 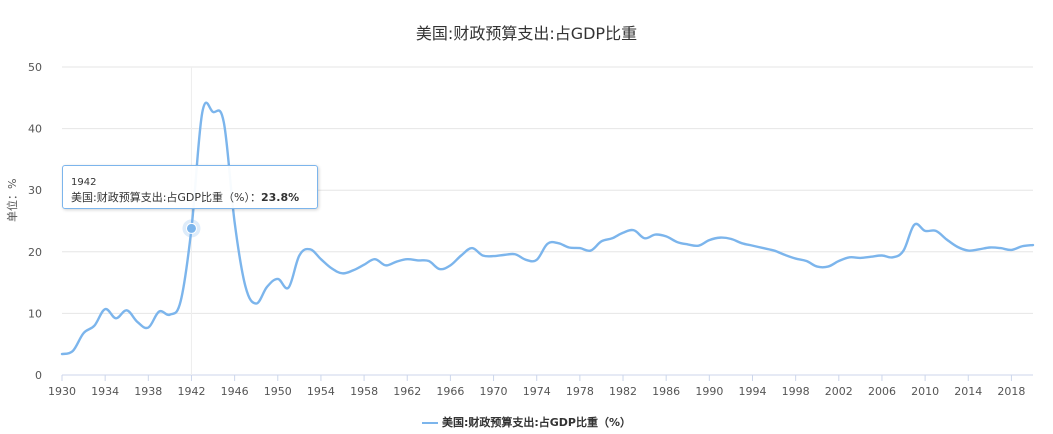 I want to click on legend-swatch, so click(x=429, y=423).